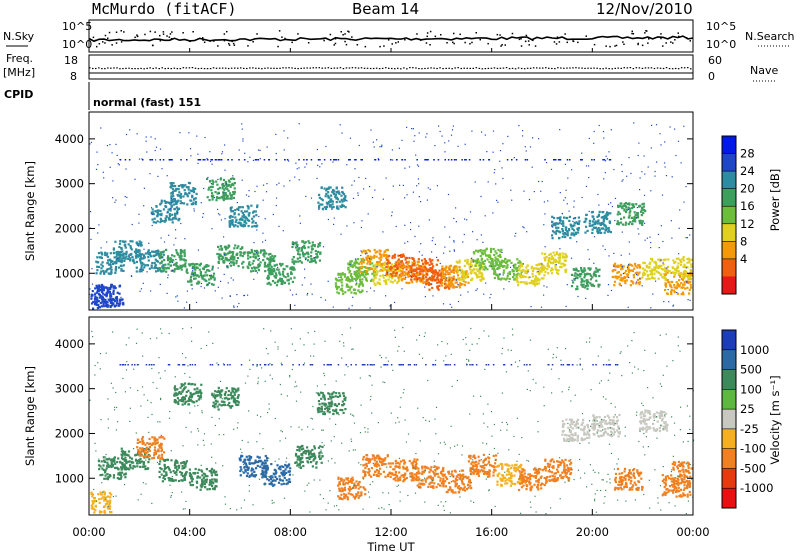 The image size is (800, 554). Describe the element at coordinates (391, 39) in the screenshot. I see `nsky-line` at that location.